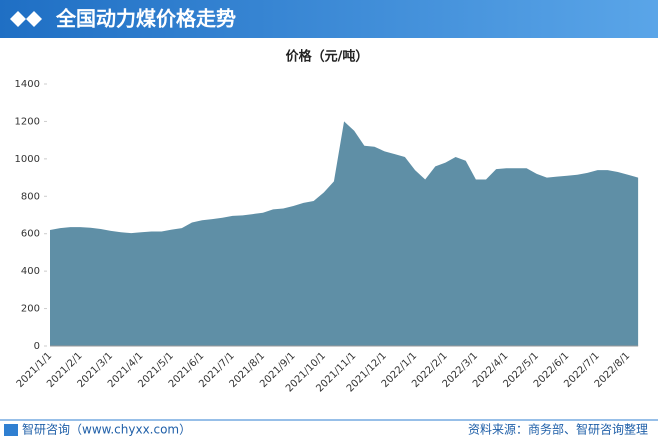 The image size is (658, 440). What do you see at coordinates (30, 196) in the screenshot?
I see `y-tick-label: 800` at bounding box center [30, 196].